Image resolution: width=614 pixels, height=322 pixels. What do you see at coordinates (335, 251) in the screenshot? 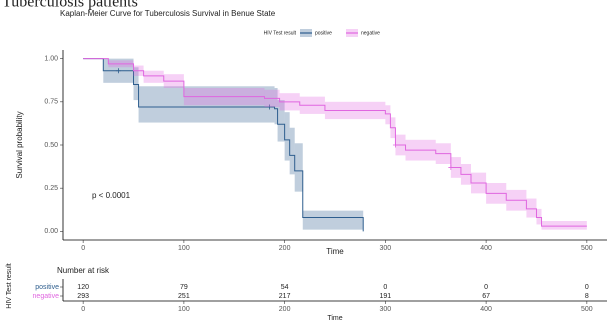
I see `x-axis-label: Time` at bounding box center [335, 251].